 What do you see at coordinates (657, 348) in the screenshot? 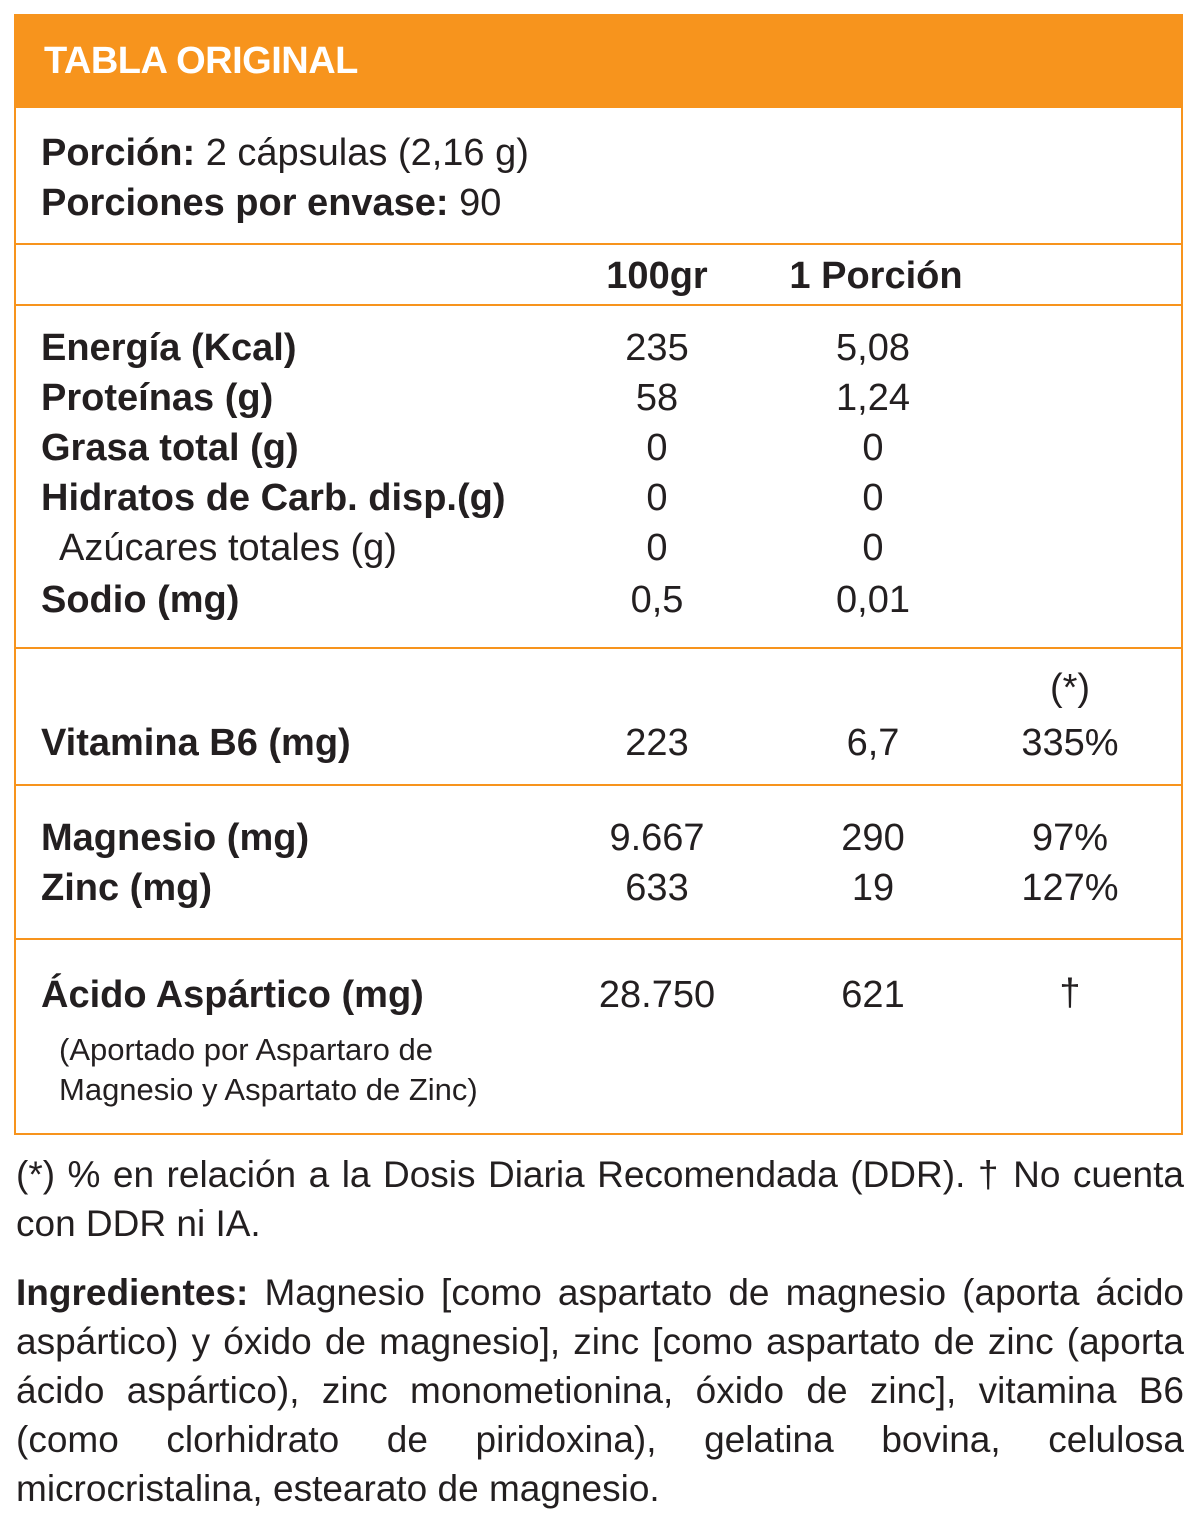
I see `nutrient-value-100gr: 235` at bounding box center [657, 348].